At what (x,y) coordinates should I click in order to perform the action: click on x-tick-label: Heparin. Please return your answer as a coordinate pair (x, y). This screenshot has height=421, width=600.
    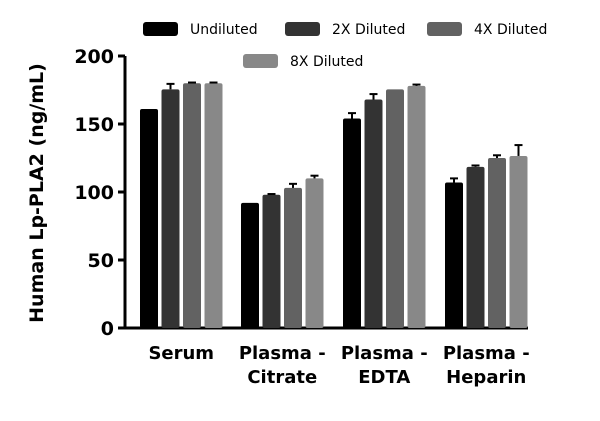
    Looking at the image, I should click on (486, 377).